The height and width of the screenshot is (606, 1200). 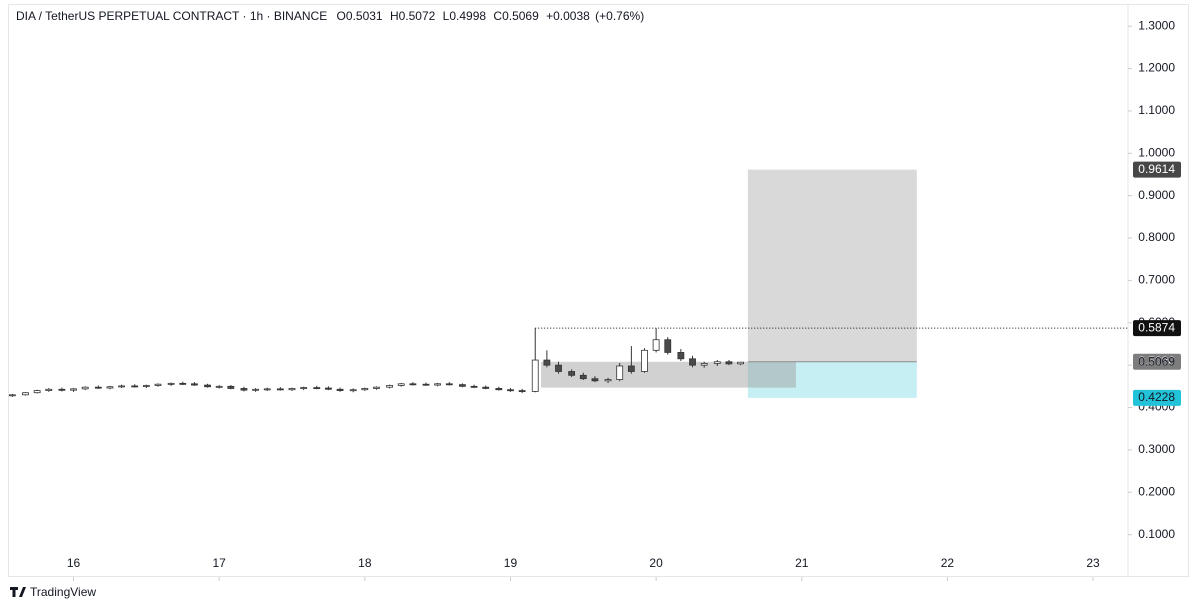 I want to click on ohlc-value: 0.4998, so click(x=467, y=16).